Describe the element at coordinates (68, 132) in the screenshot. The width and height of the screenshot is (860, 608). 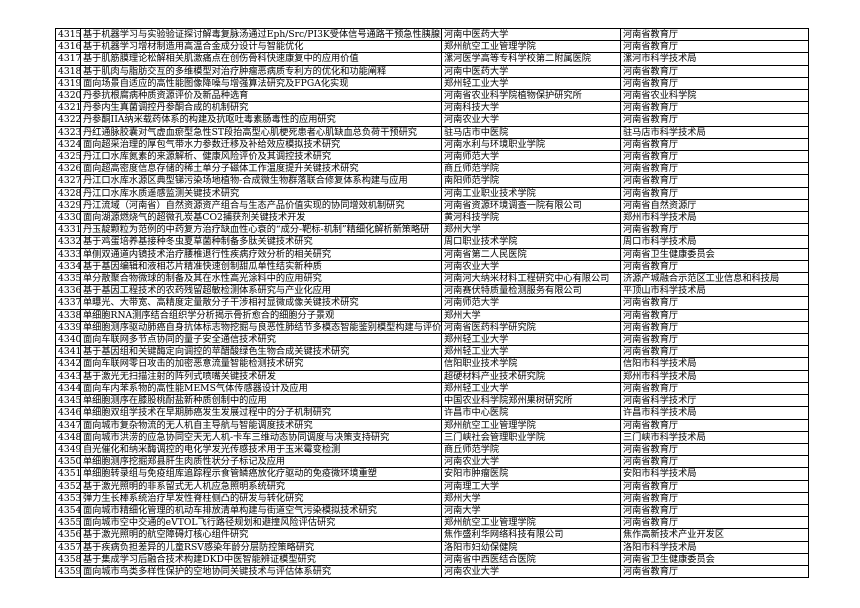
I see `row-number: 4323` at that location.